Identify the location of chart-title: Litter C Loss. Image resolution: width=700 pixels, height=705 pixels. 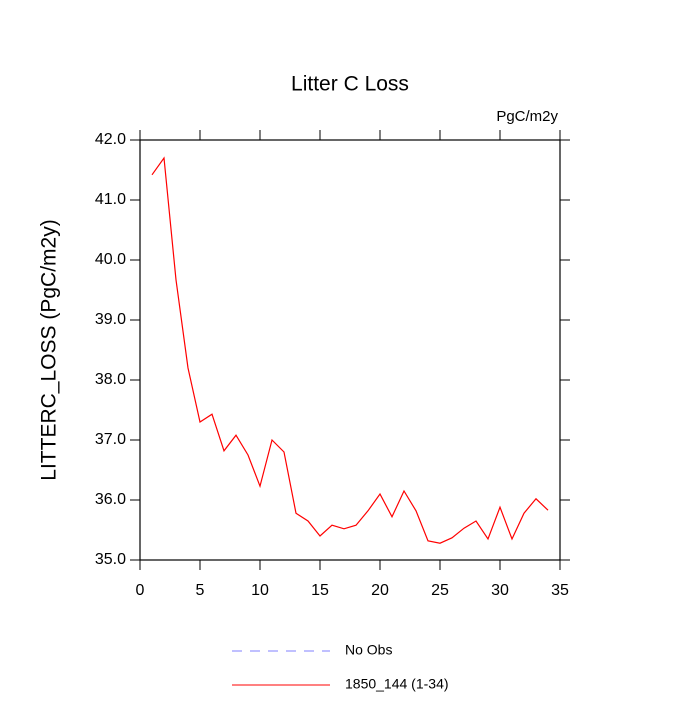
(350, 84).